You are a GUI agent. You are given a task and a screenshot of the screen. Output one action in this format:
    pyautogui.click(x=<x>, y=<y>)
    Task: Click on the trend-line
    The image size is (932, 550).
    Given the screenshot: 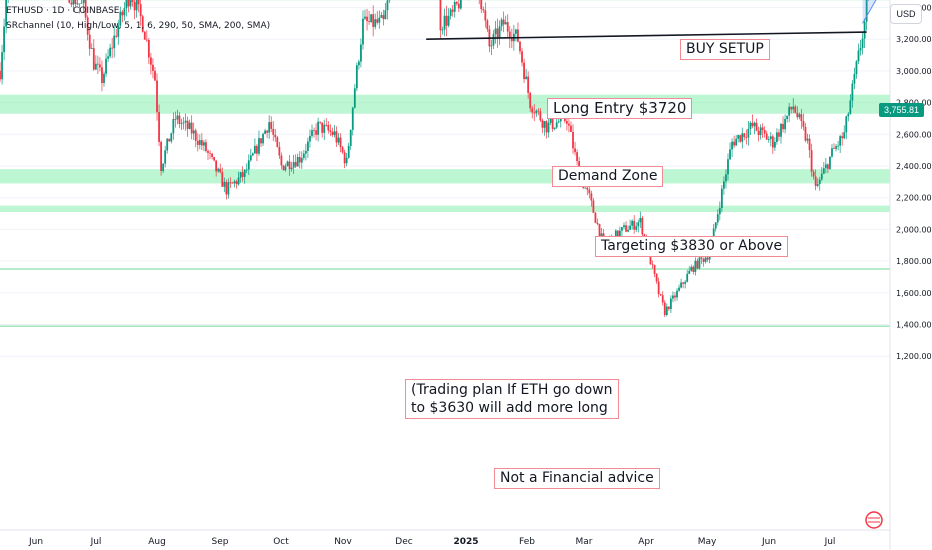 What is the action you would take?
    pyautogui.click(x=646, y=35)
    